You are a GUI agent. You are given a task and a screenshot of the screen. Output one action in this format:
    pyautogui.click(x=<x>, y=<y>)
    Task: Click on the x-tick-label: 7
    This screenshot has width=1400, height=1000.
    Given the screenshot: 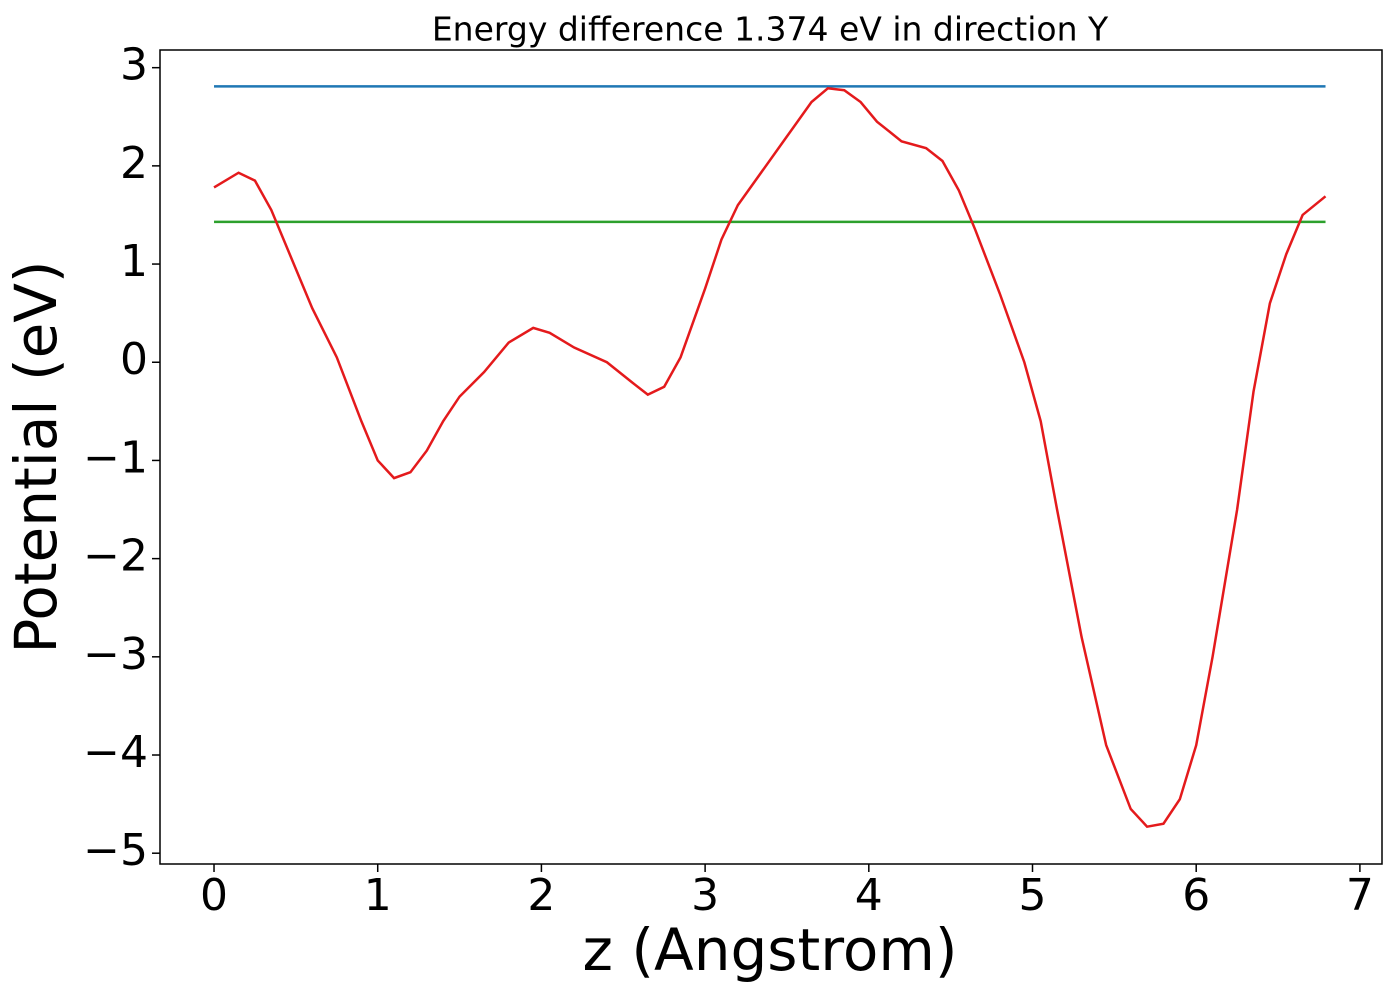 What is the action you would take?
    pyautogui.click(x=1360, y=895)
    